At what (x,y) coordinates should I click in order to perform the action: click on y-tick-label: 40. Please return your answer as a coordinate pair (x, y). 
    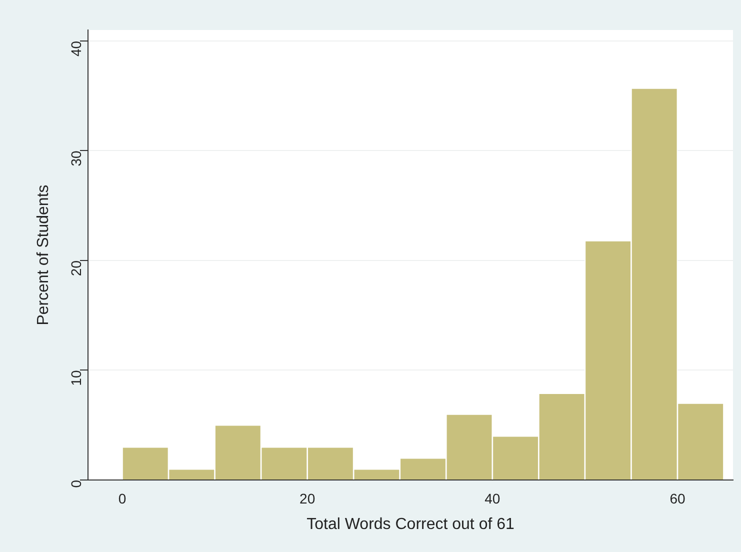
    Looking at the image, I should click on (76, 48).